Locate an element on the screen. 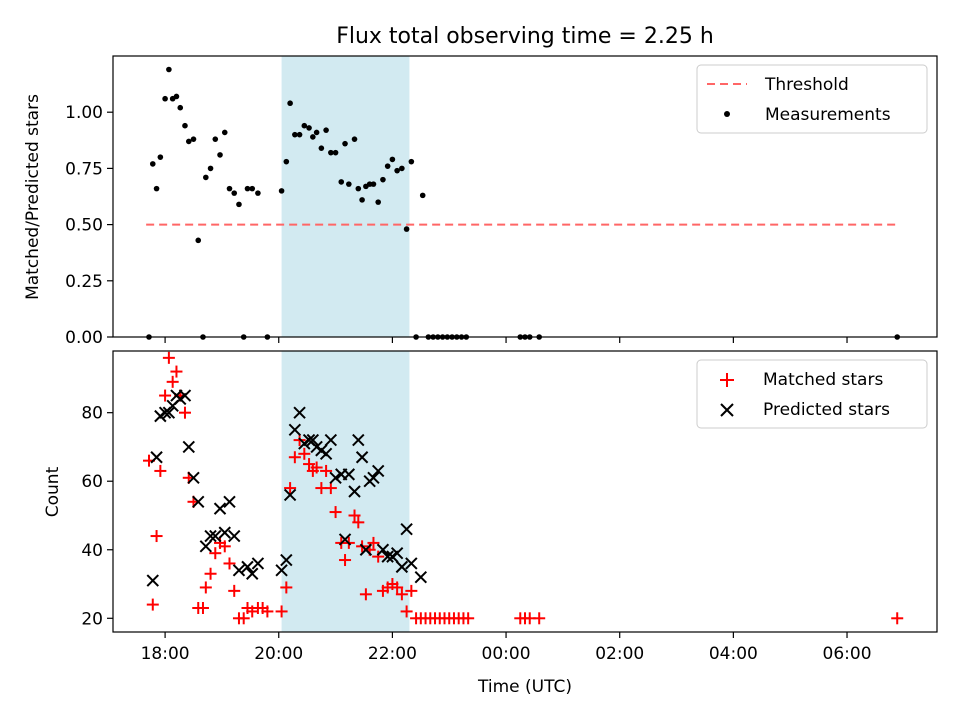  top-highlight-band is located at coordinates (345, 196).